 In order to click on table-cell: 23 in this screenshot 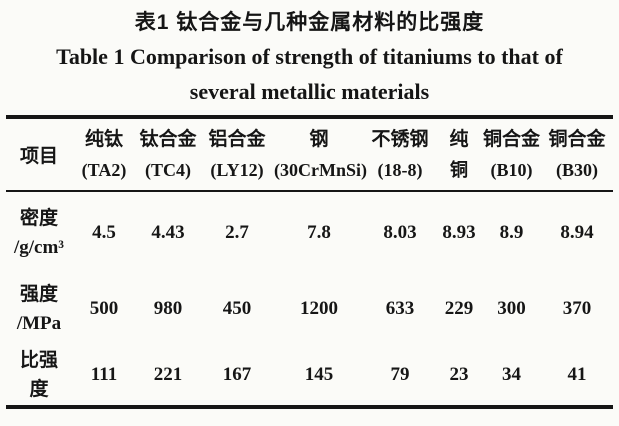, I will do `click(459, 374)`.